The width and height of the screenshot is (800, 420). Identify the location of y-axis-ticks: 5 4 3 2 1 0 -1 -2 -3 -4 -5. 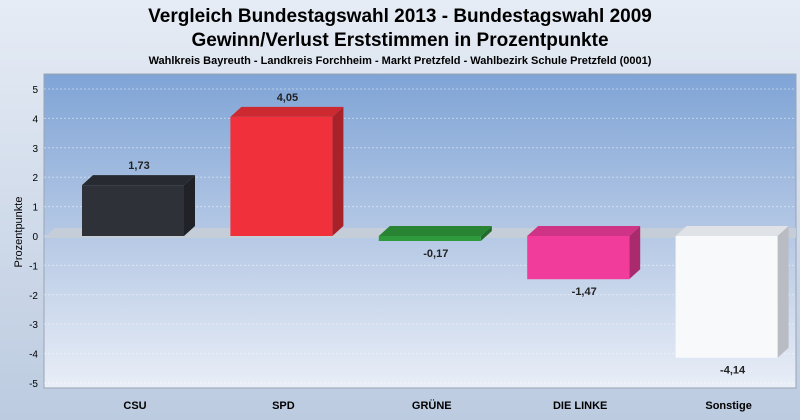
(33, 237).